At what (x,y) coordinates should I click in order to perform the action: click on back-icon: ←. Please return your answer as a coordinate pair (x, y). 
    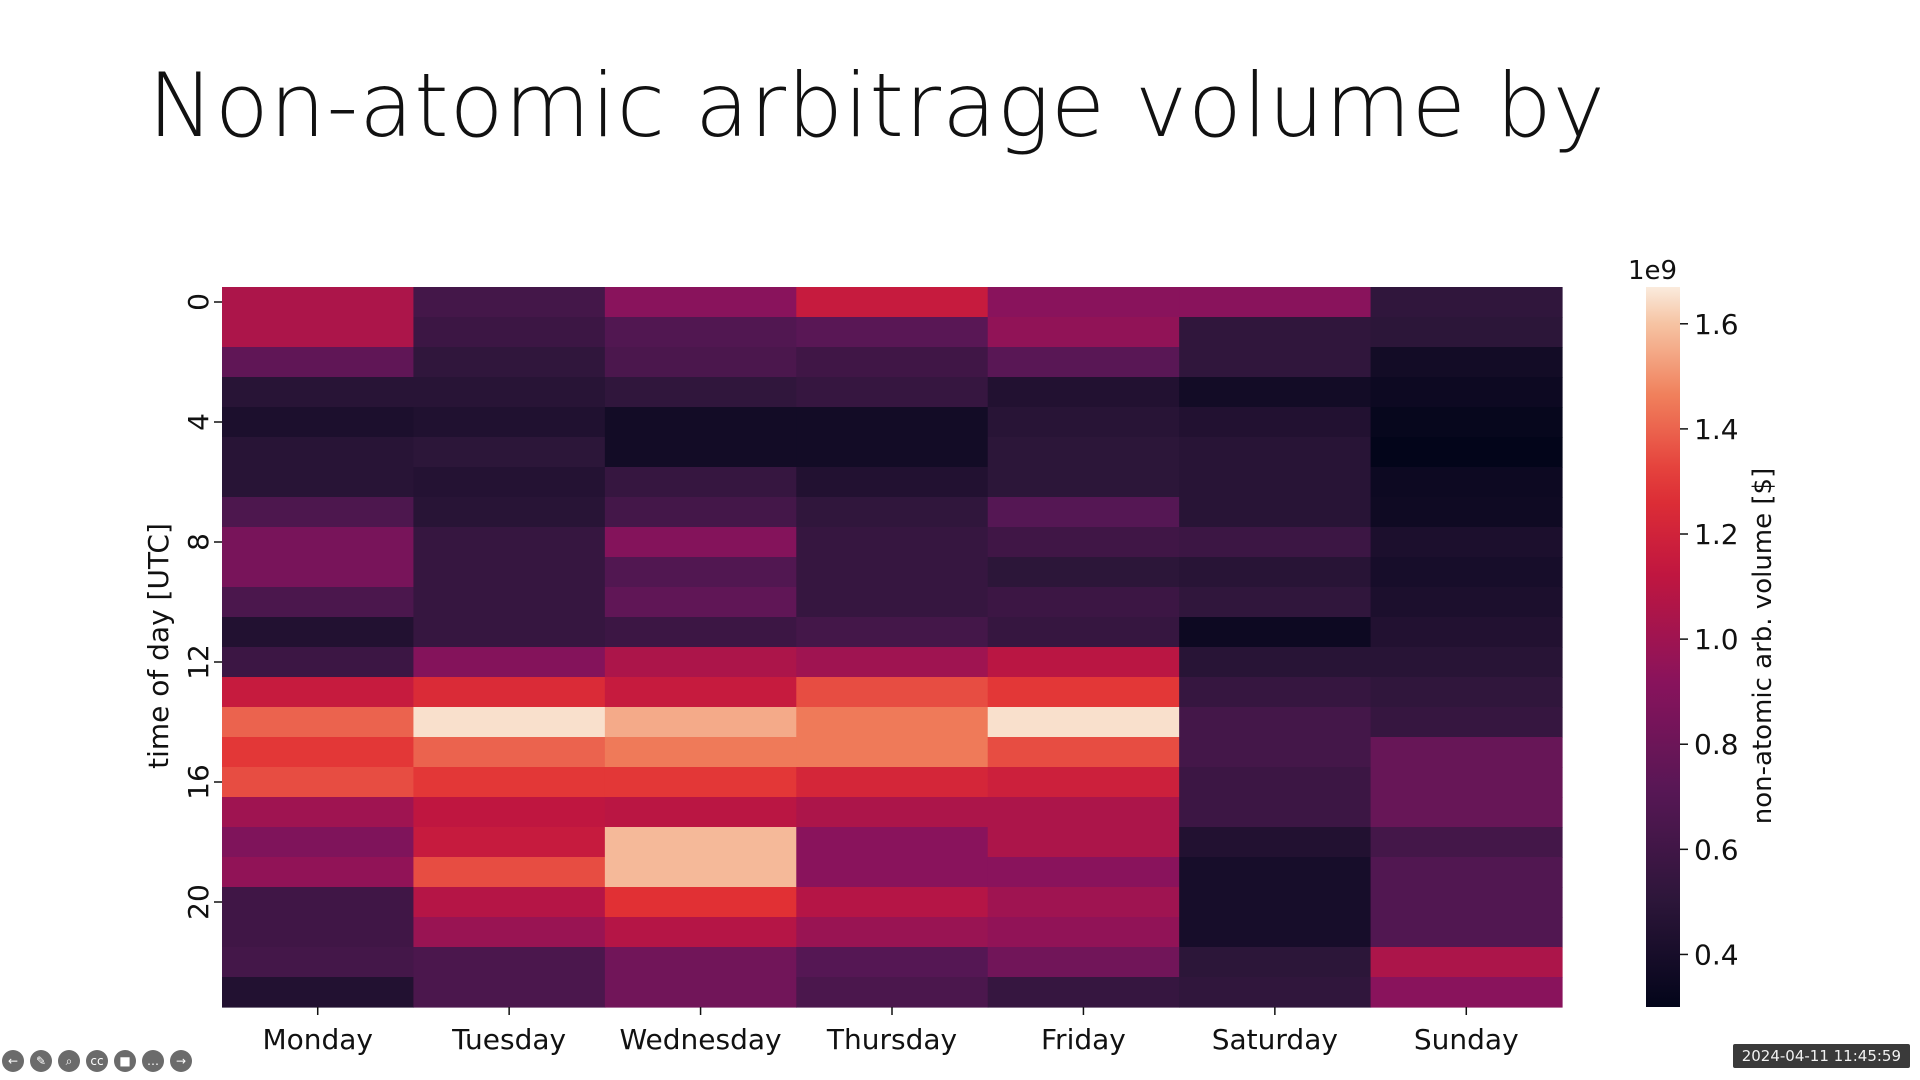
    Looking at the image, I should click on (13, 1061).